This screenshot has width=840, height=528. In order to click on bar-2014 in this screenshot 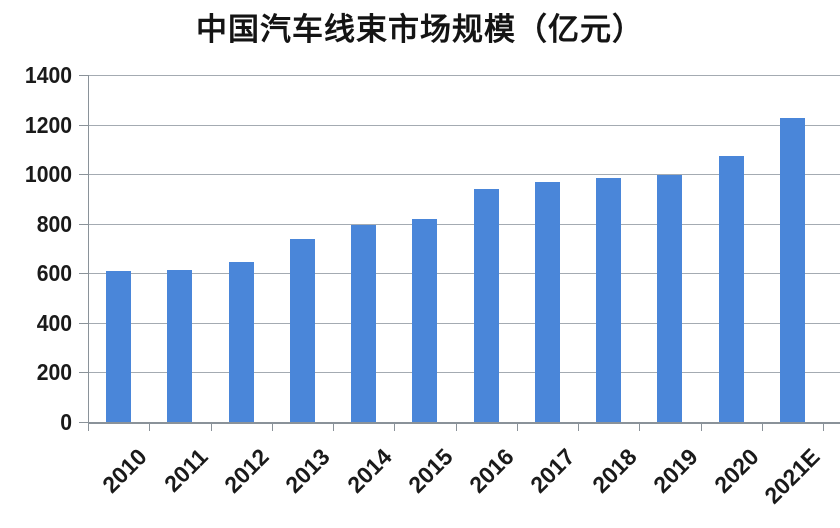, I will do `click(364, 323)`.